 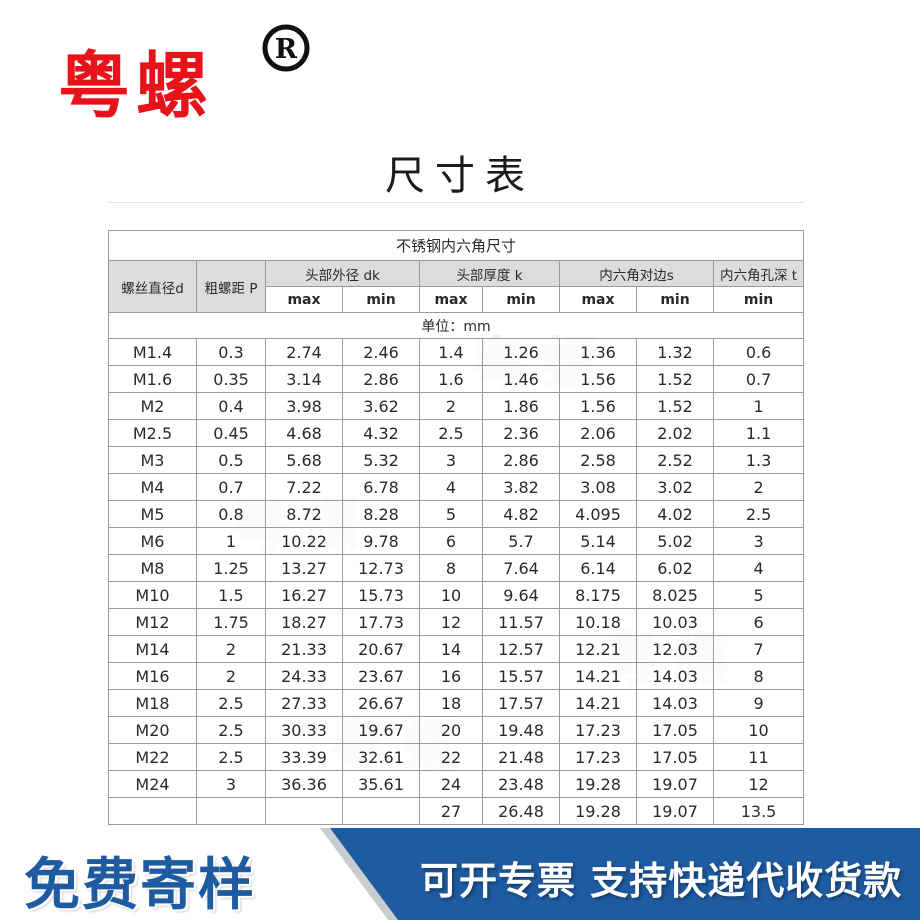 I want to click on cell-s-max: 2.06, so click(x=598, y=433).